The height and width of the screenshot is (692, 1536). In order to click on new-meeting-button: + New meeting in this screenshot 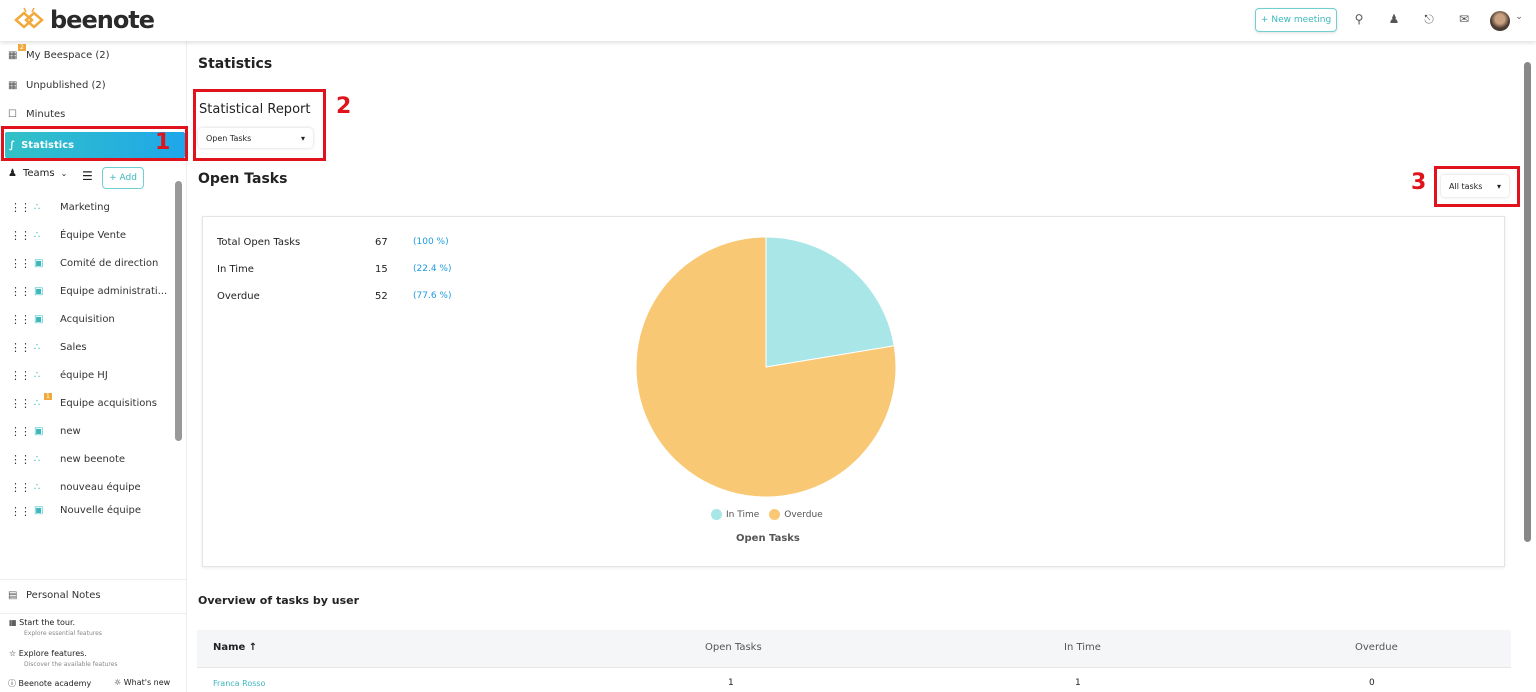, I will do `click(1296, 20)`.